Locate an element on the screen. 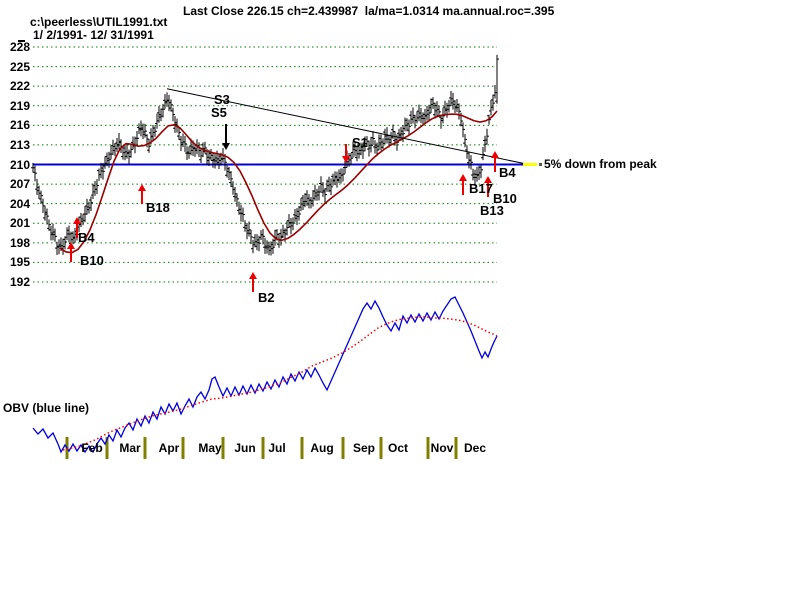 This screenshot has width=800, height=600. month-label-apr: Apr is located at coordinates (169, 448).